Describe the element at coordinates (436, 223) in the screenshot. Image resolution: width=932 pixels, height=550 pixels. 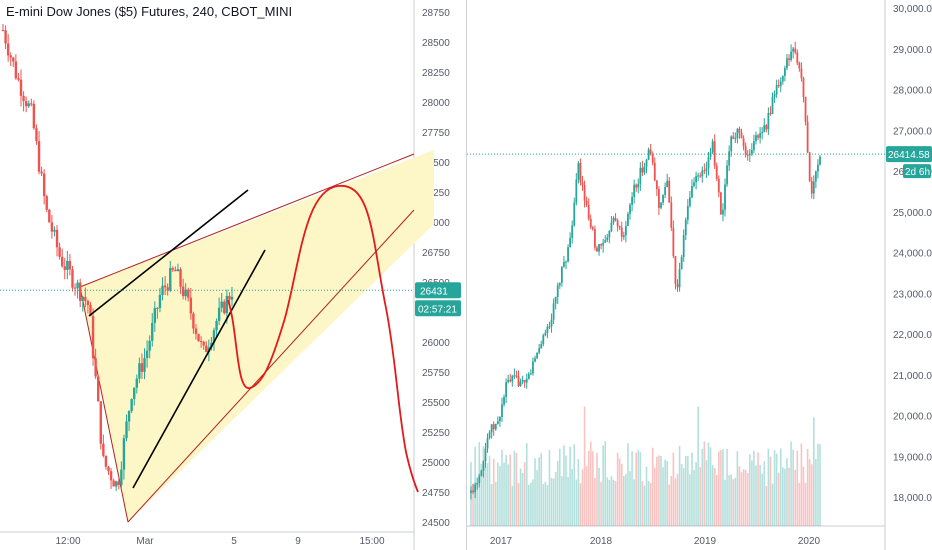
I see `y-tick-label: 27000` at that location.